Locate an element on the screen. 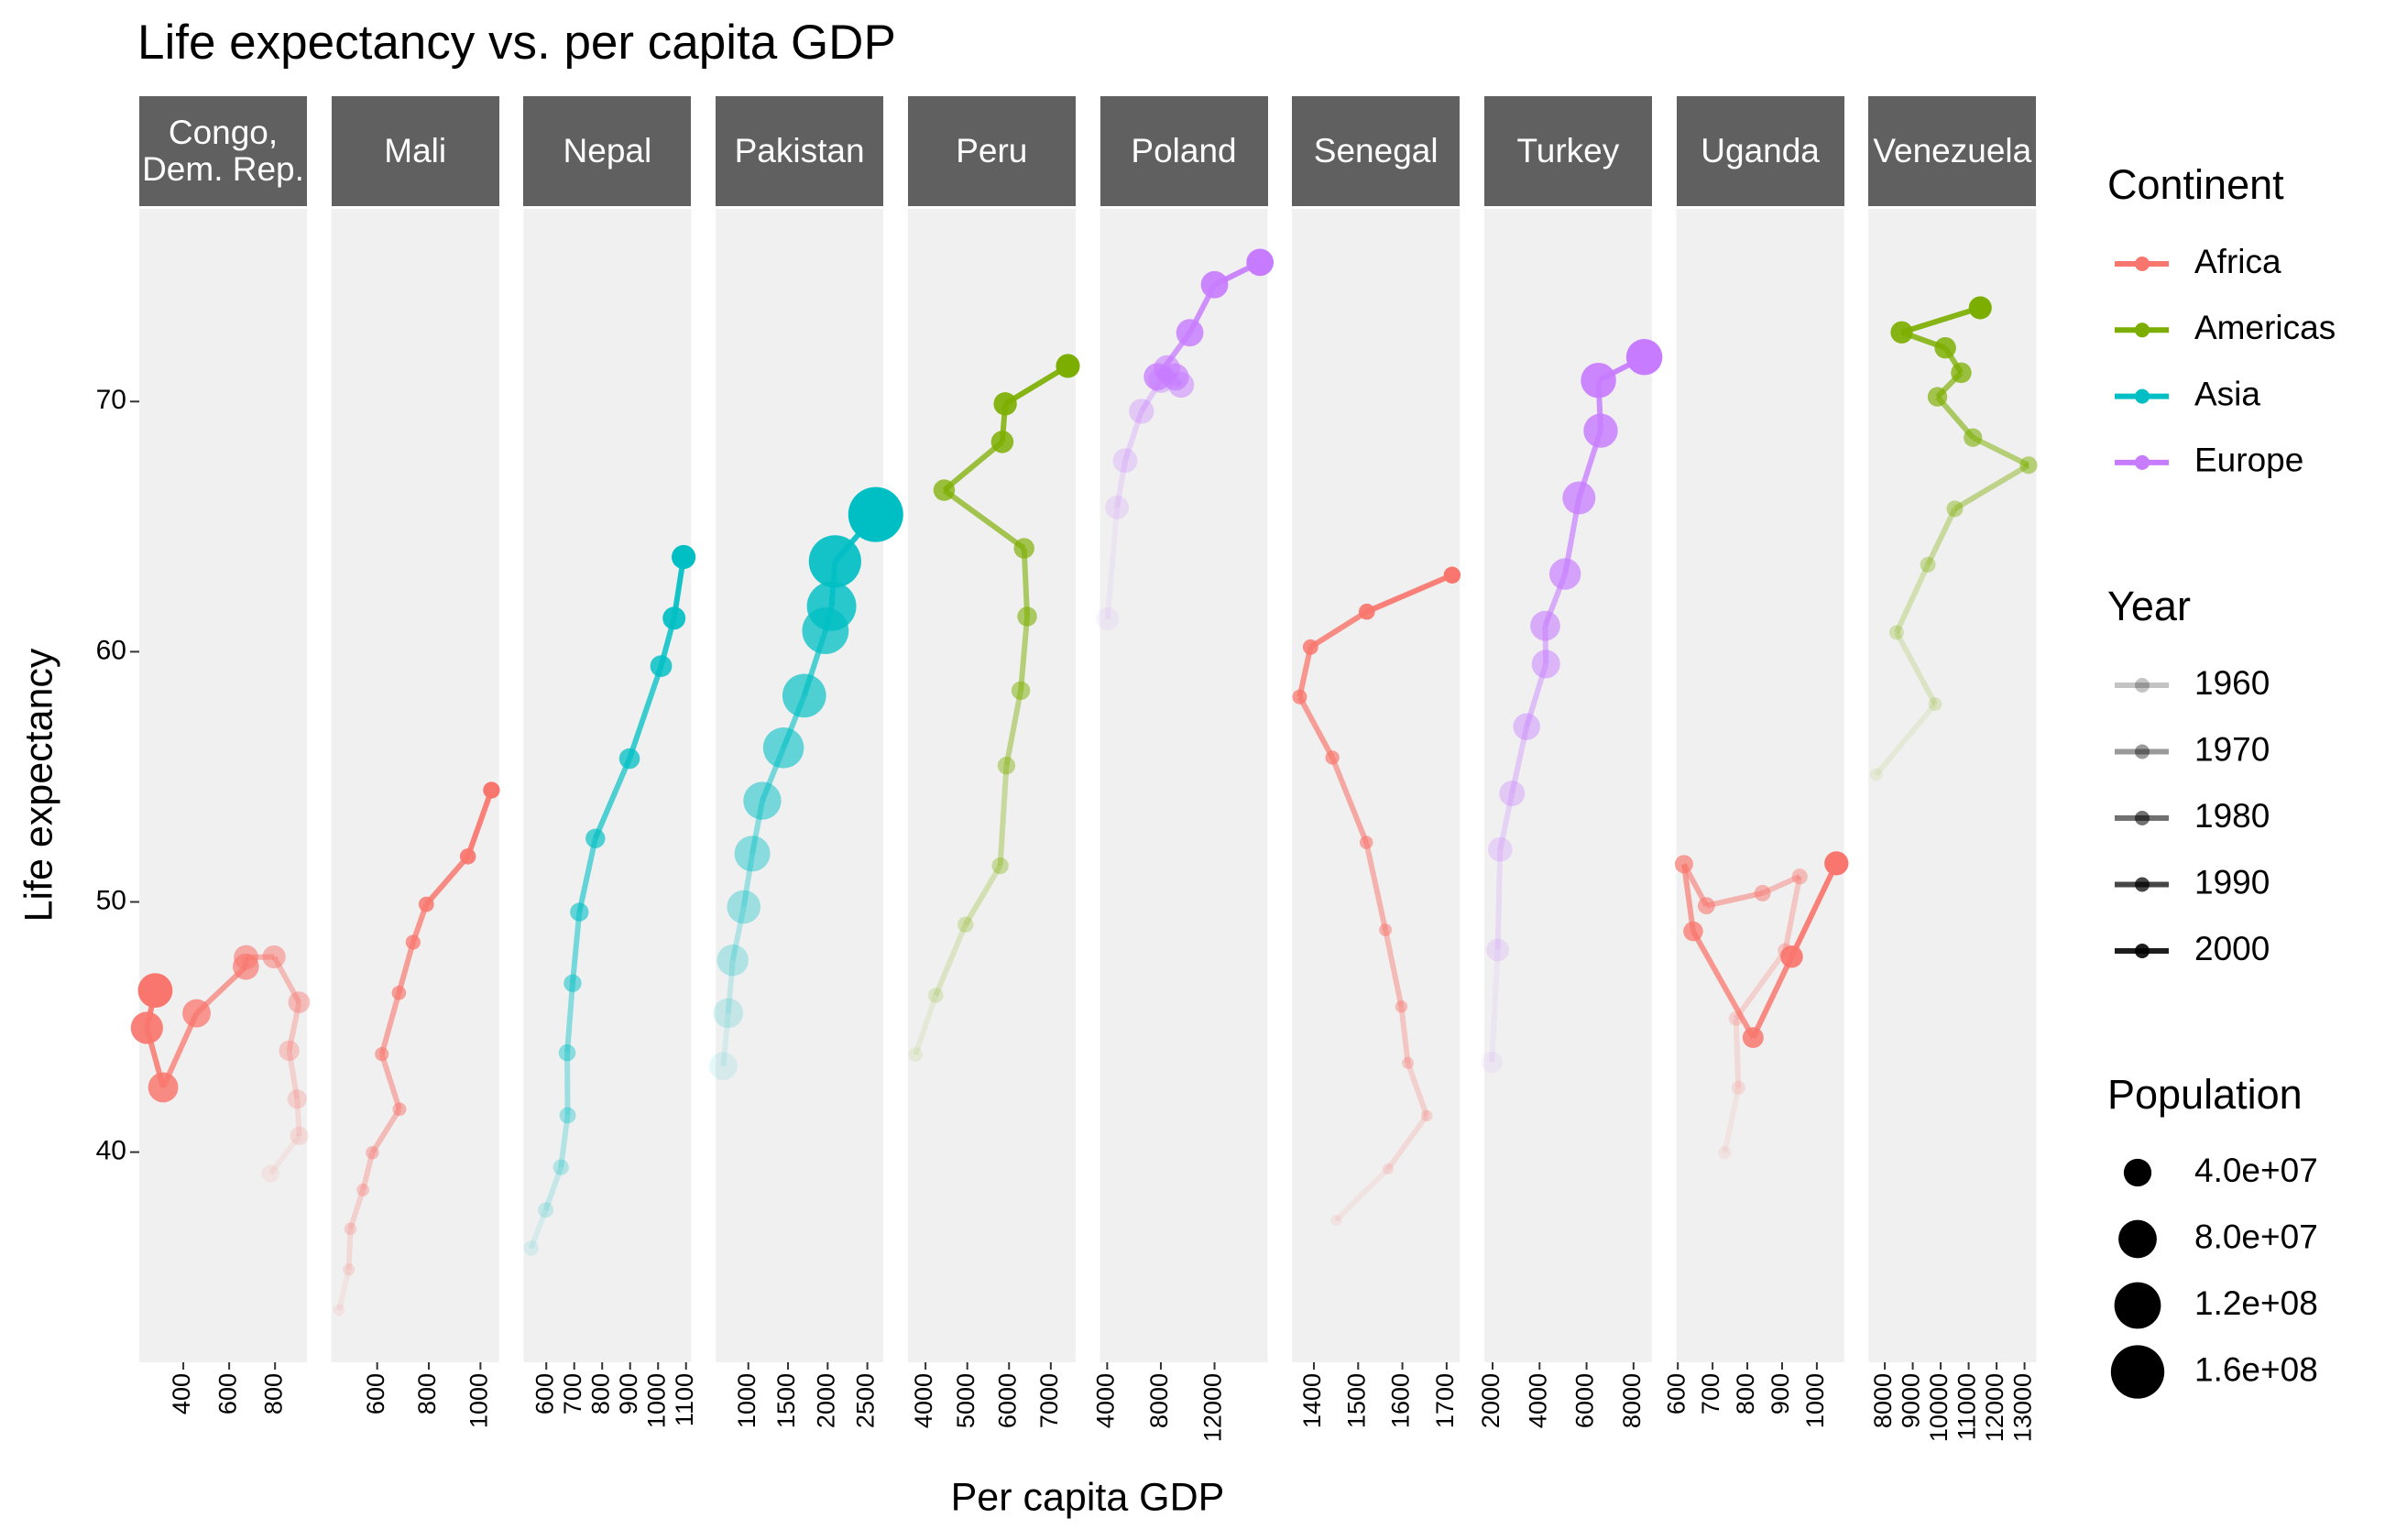  legend-label: 1970 is located at coordinates (2232, 749).